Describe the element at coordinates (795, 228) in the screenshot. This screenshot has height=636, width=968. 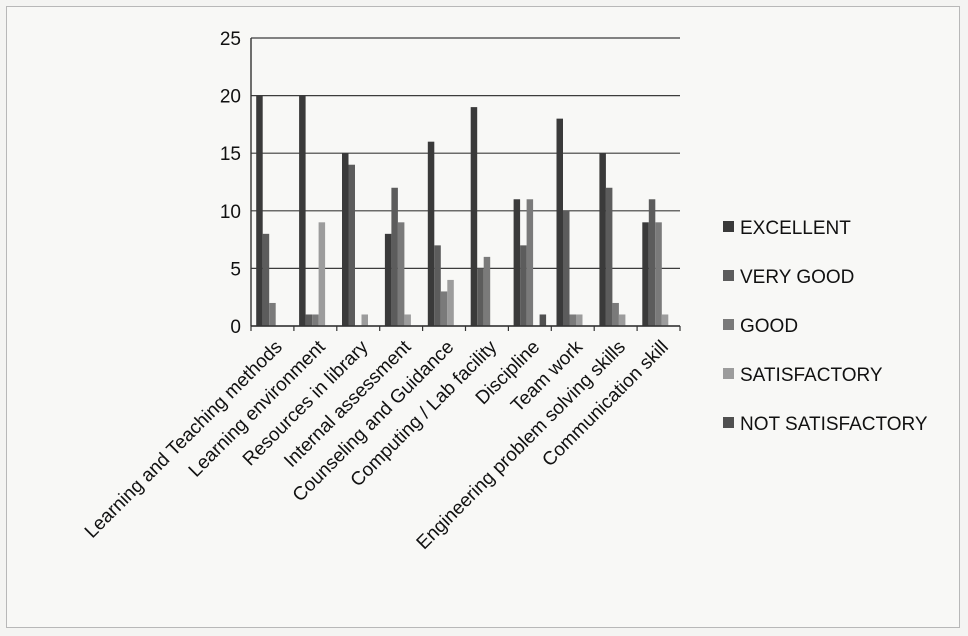
I see `legend-label: EXCELLENT` at that location.